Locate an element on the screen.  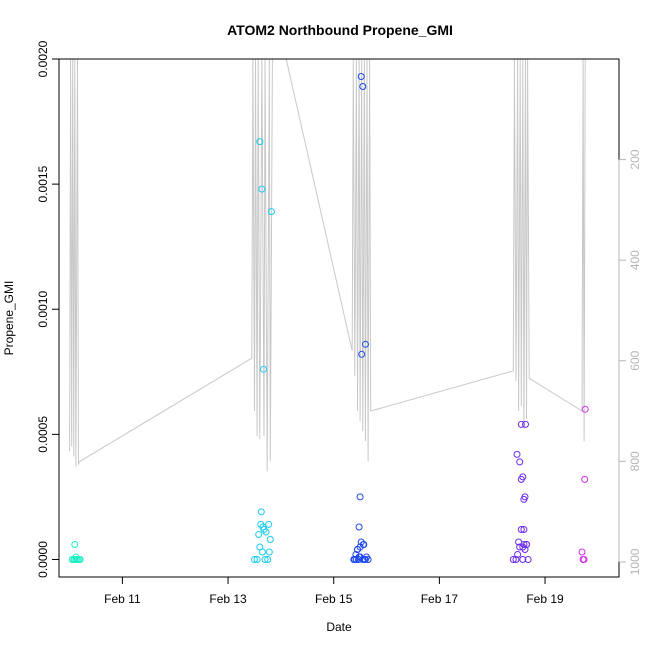
x-tick-label: Feb 17 is located at coordinates (440, 599).